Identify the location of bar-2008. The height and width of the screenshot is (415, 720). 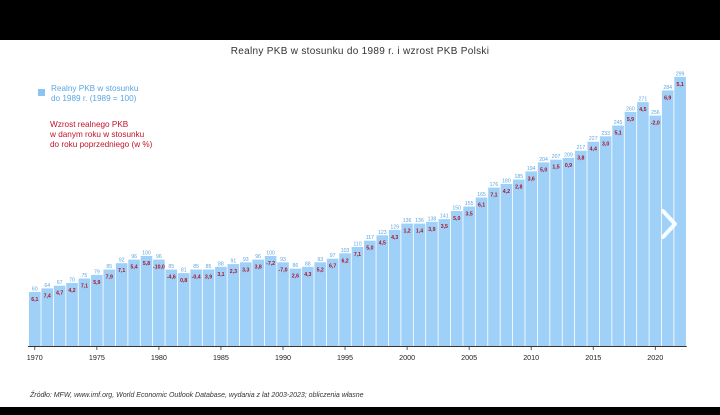
(506, 265).